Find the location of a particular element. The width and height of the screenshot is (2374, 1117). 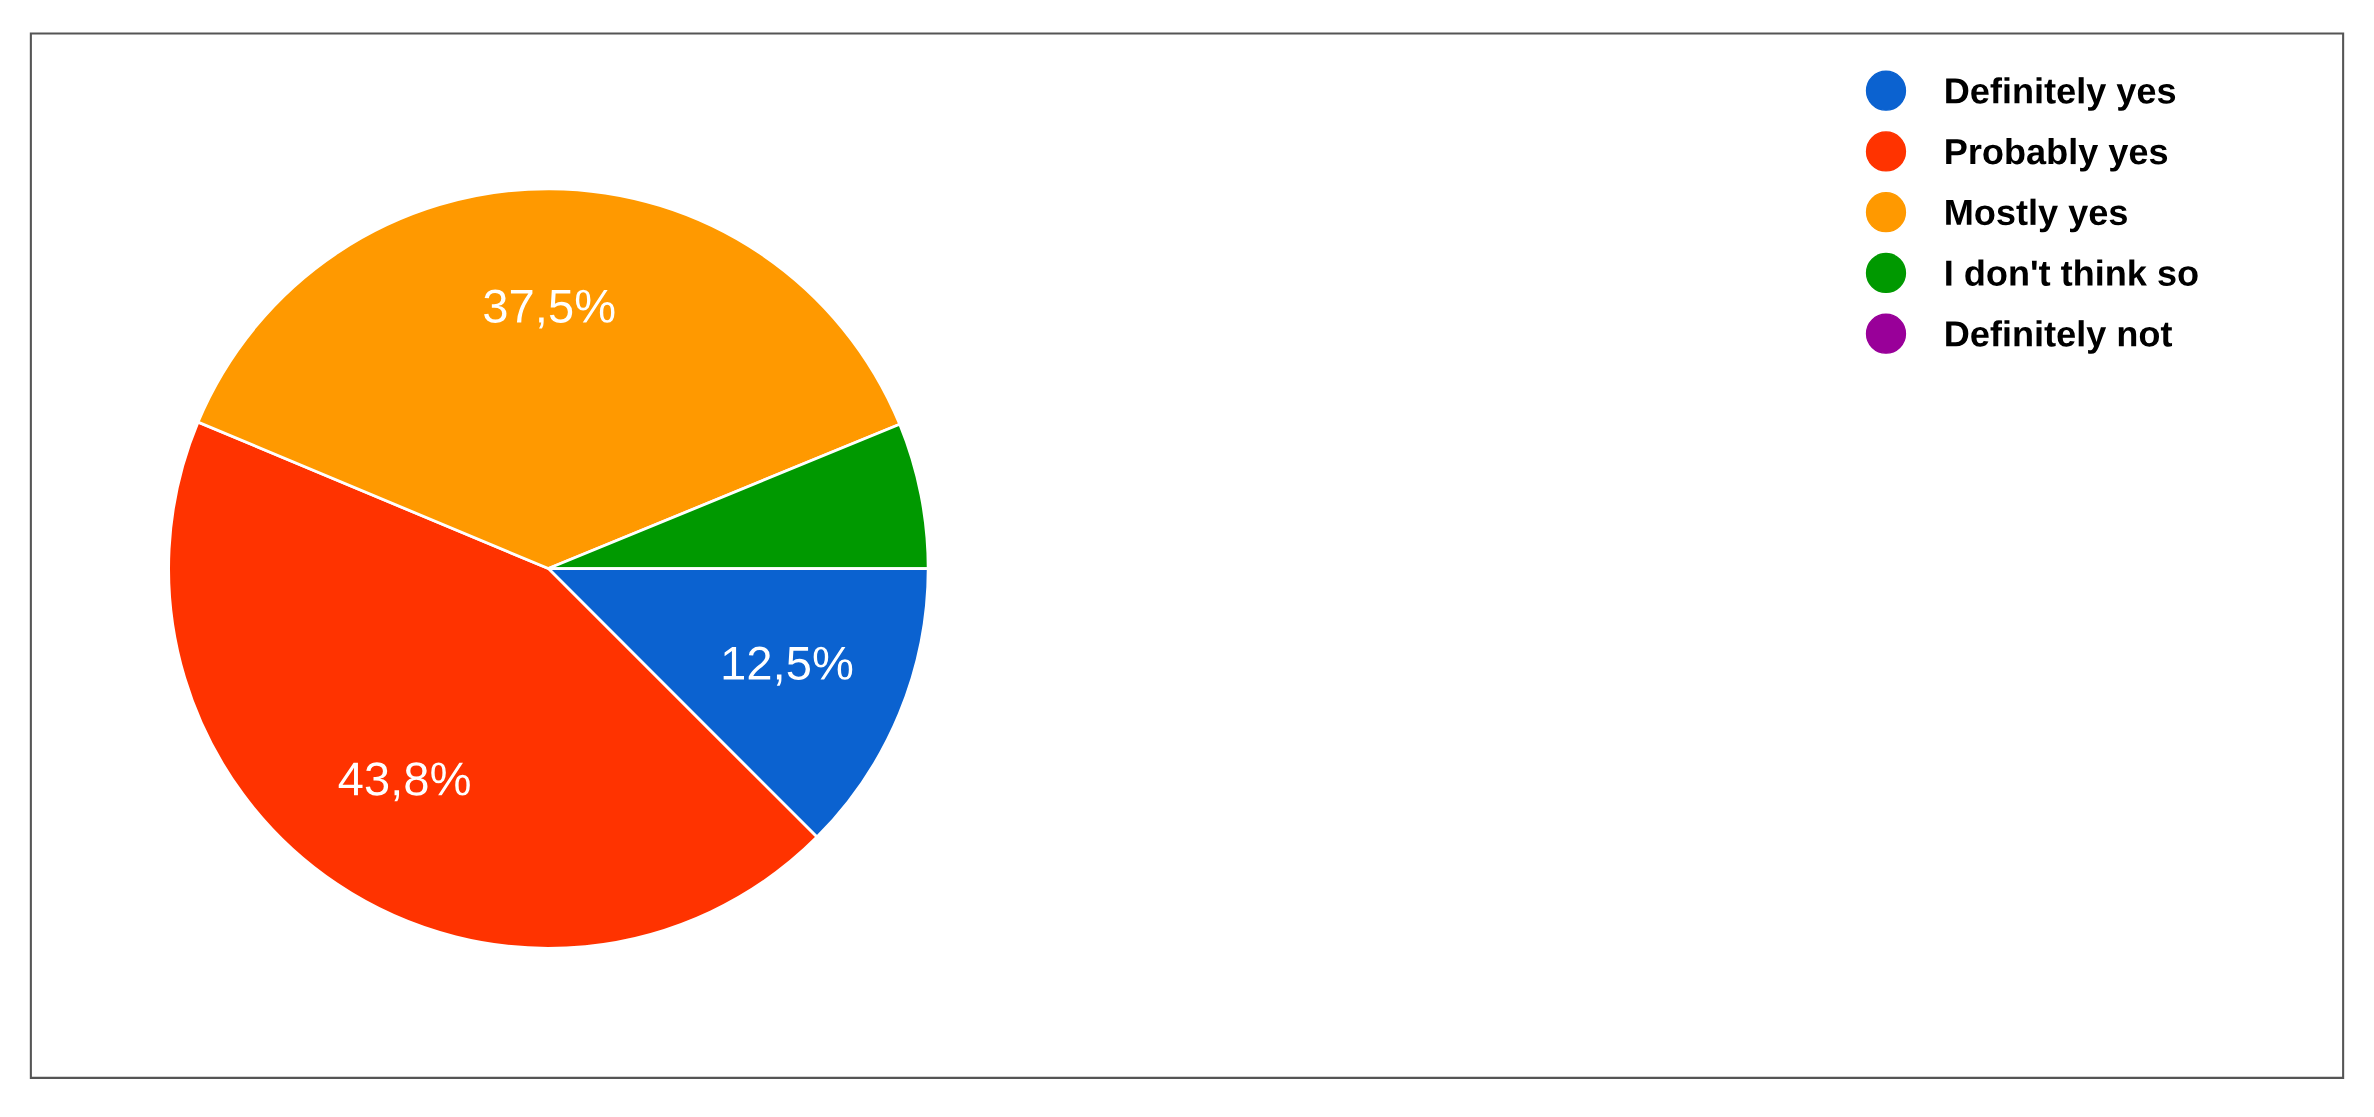

data-label: 12,5% is located at coordinates (788, 666).